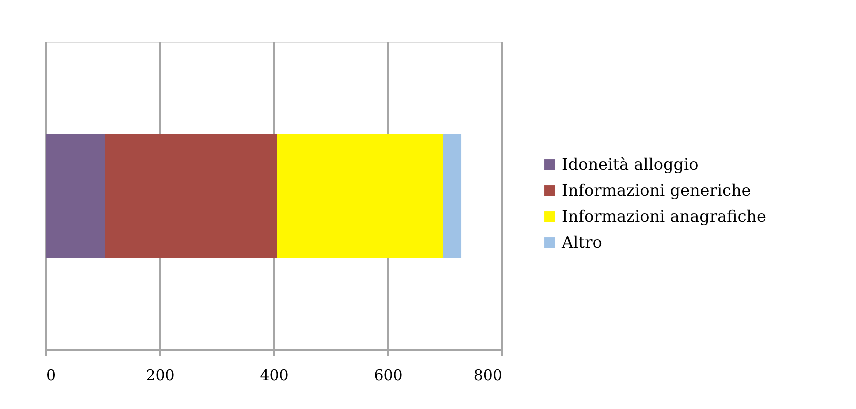 The height and width of the screenshot is (409, 856). What do you see at coordinates (388, 375) in the screenshot?
I see `x-tick-label: 600` at bounding box center [388, 375].